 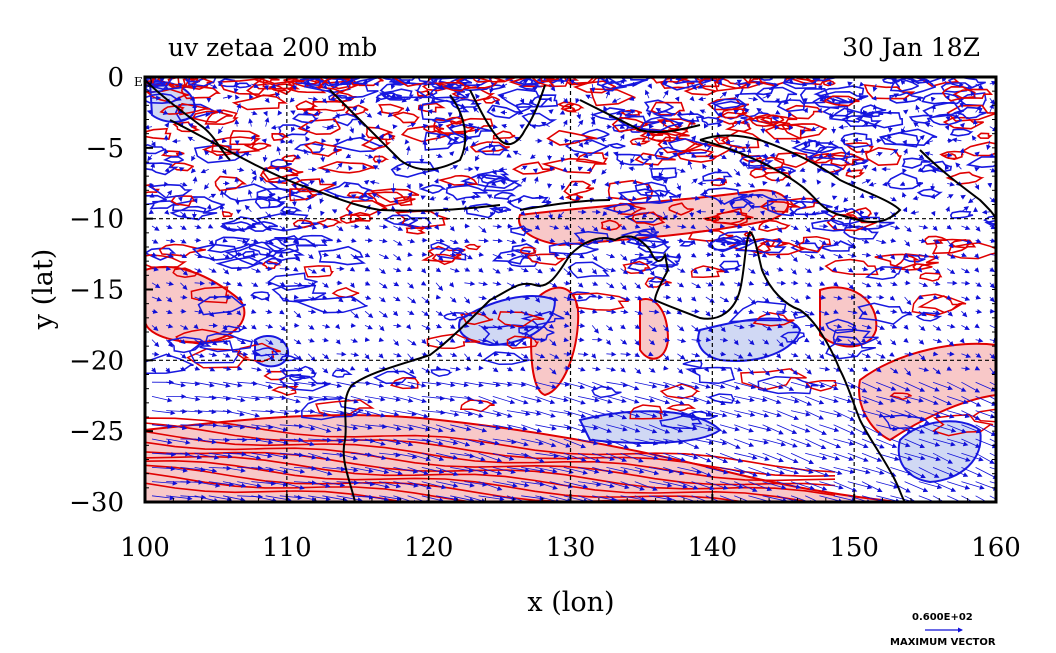 I want to click on corner-tag: EQ, so click(x=143, y=82).